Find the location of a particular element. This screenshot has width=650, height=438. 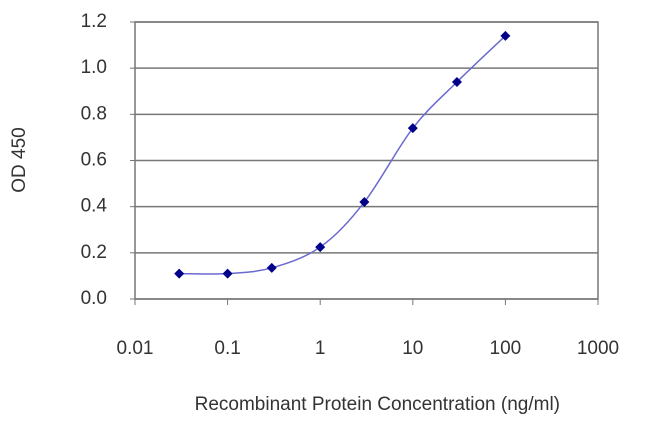

x-tick-label: 0.1 is located at coordinates (227, 348).